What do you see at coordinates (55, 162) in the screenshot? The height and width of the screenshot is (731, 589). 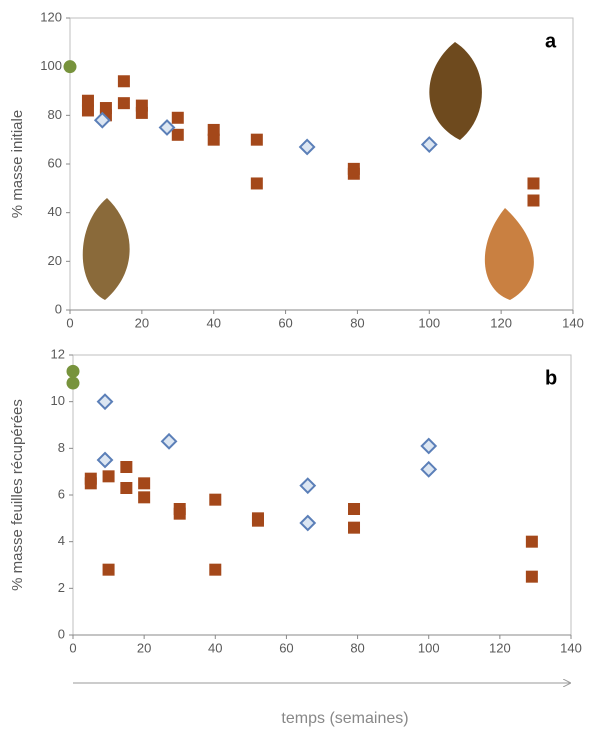 I see `y-tick-label: 60` at bounding box center [55, 162].